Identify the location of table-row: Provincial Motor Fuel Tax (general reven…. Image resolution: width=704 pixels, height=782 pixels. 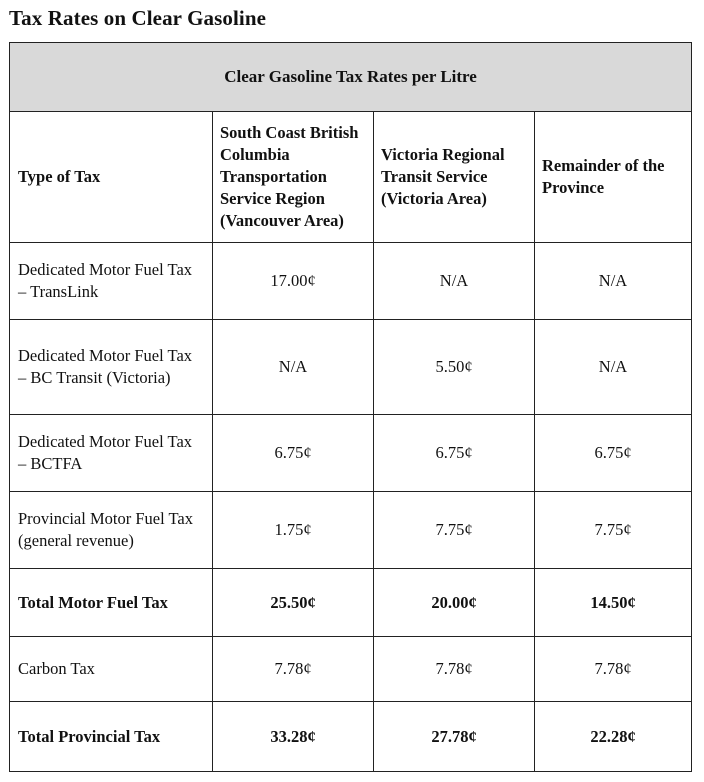
(351, 530).